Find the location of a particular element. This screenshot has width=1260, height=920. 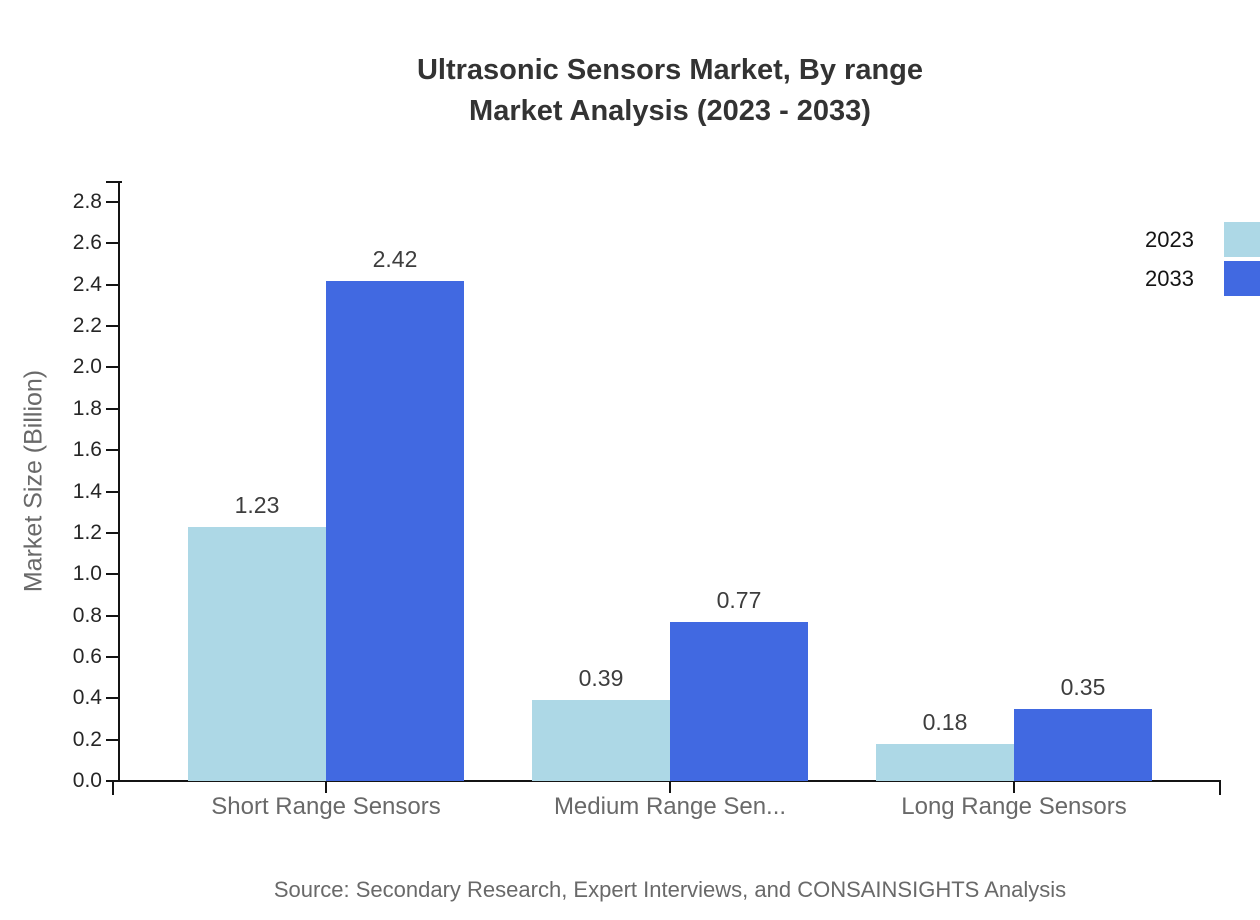

legend-label: 2033 is located at coordinates (1169, 278).